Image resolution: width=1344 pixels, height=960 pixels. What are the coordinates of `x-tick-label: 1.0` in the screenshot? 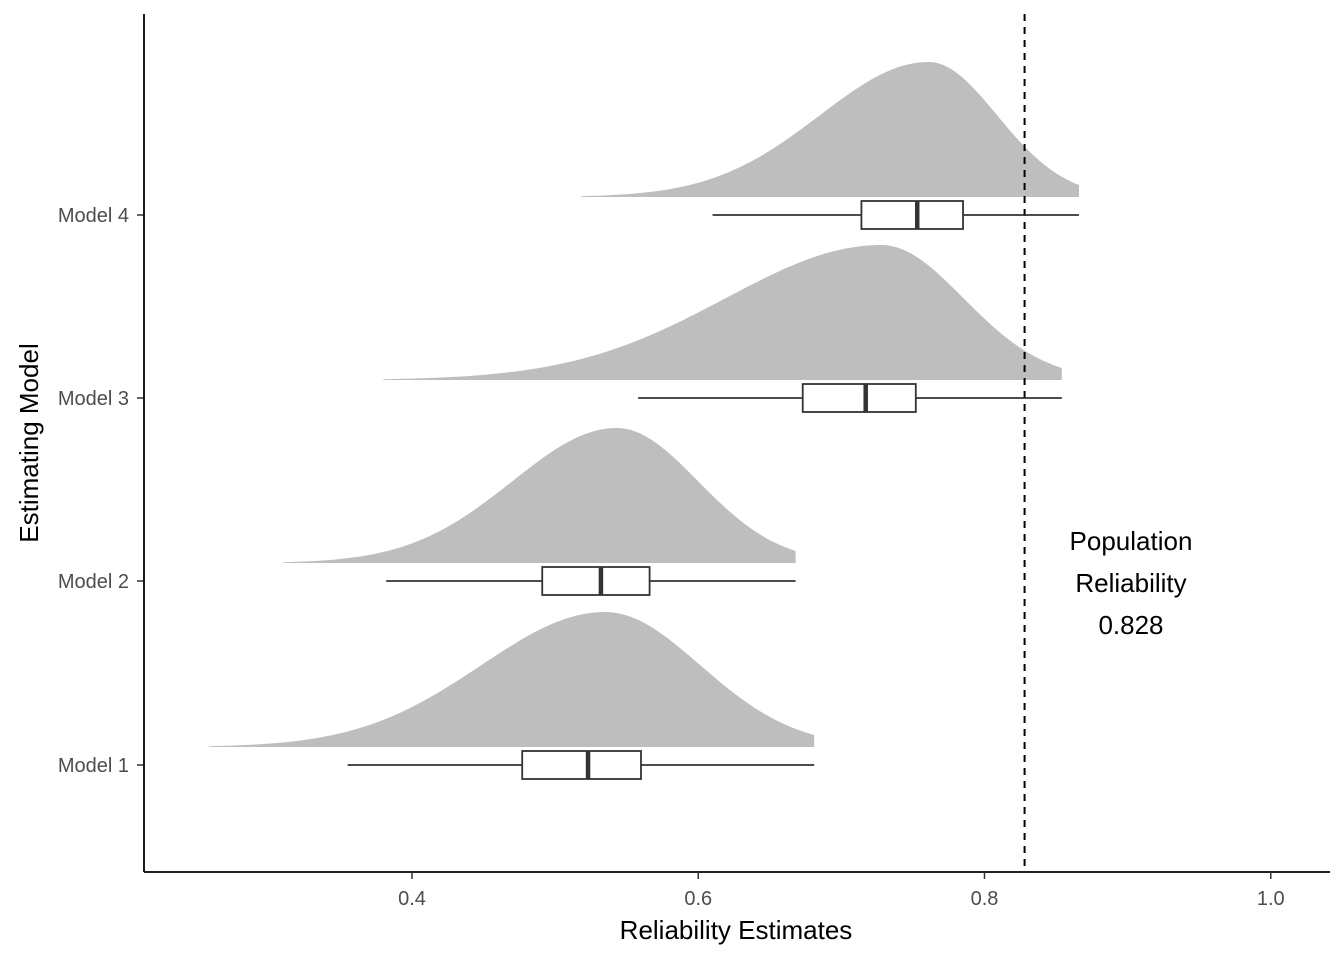 It's located at (1271, 899).